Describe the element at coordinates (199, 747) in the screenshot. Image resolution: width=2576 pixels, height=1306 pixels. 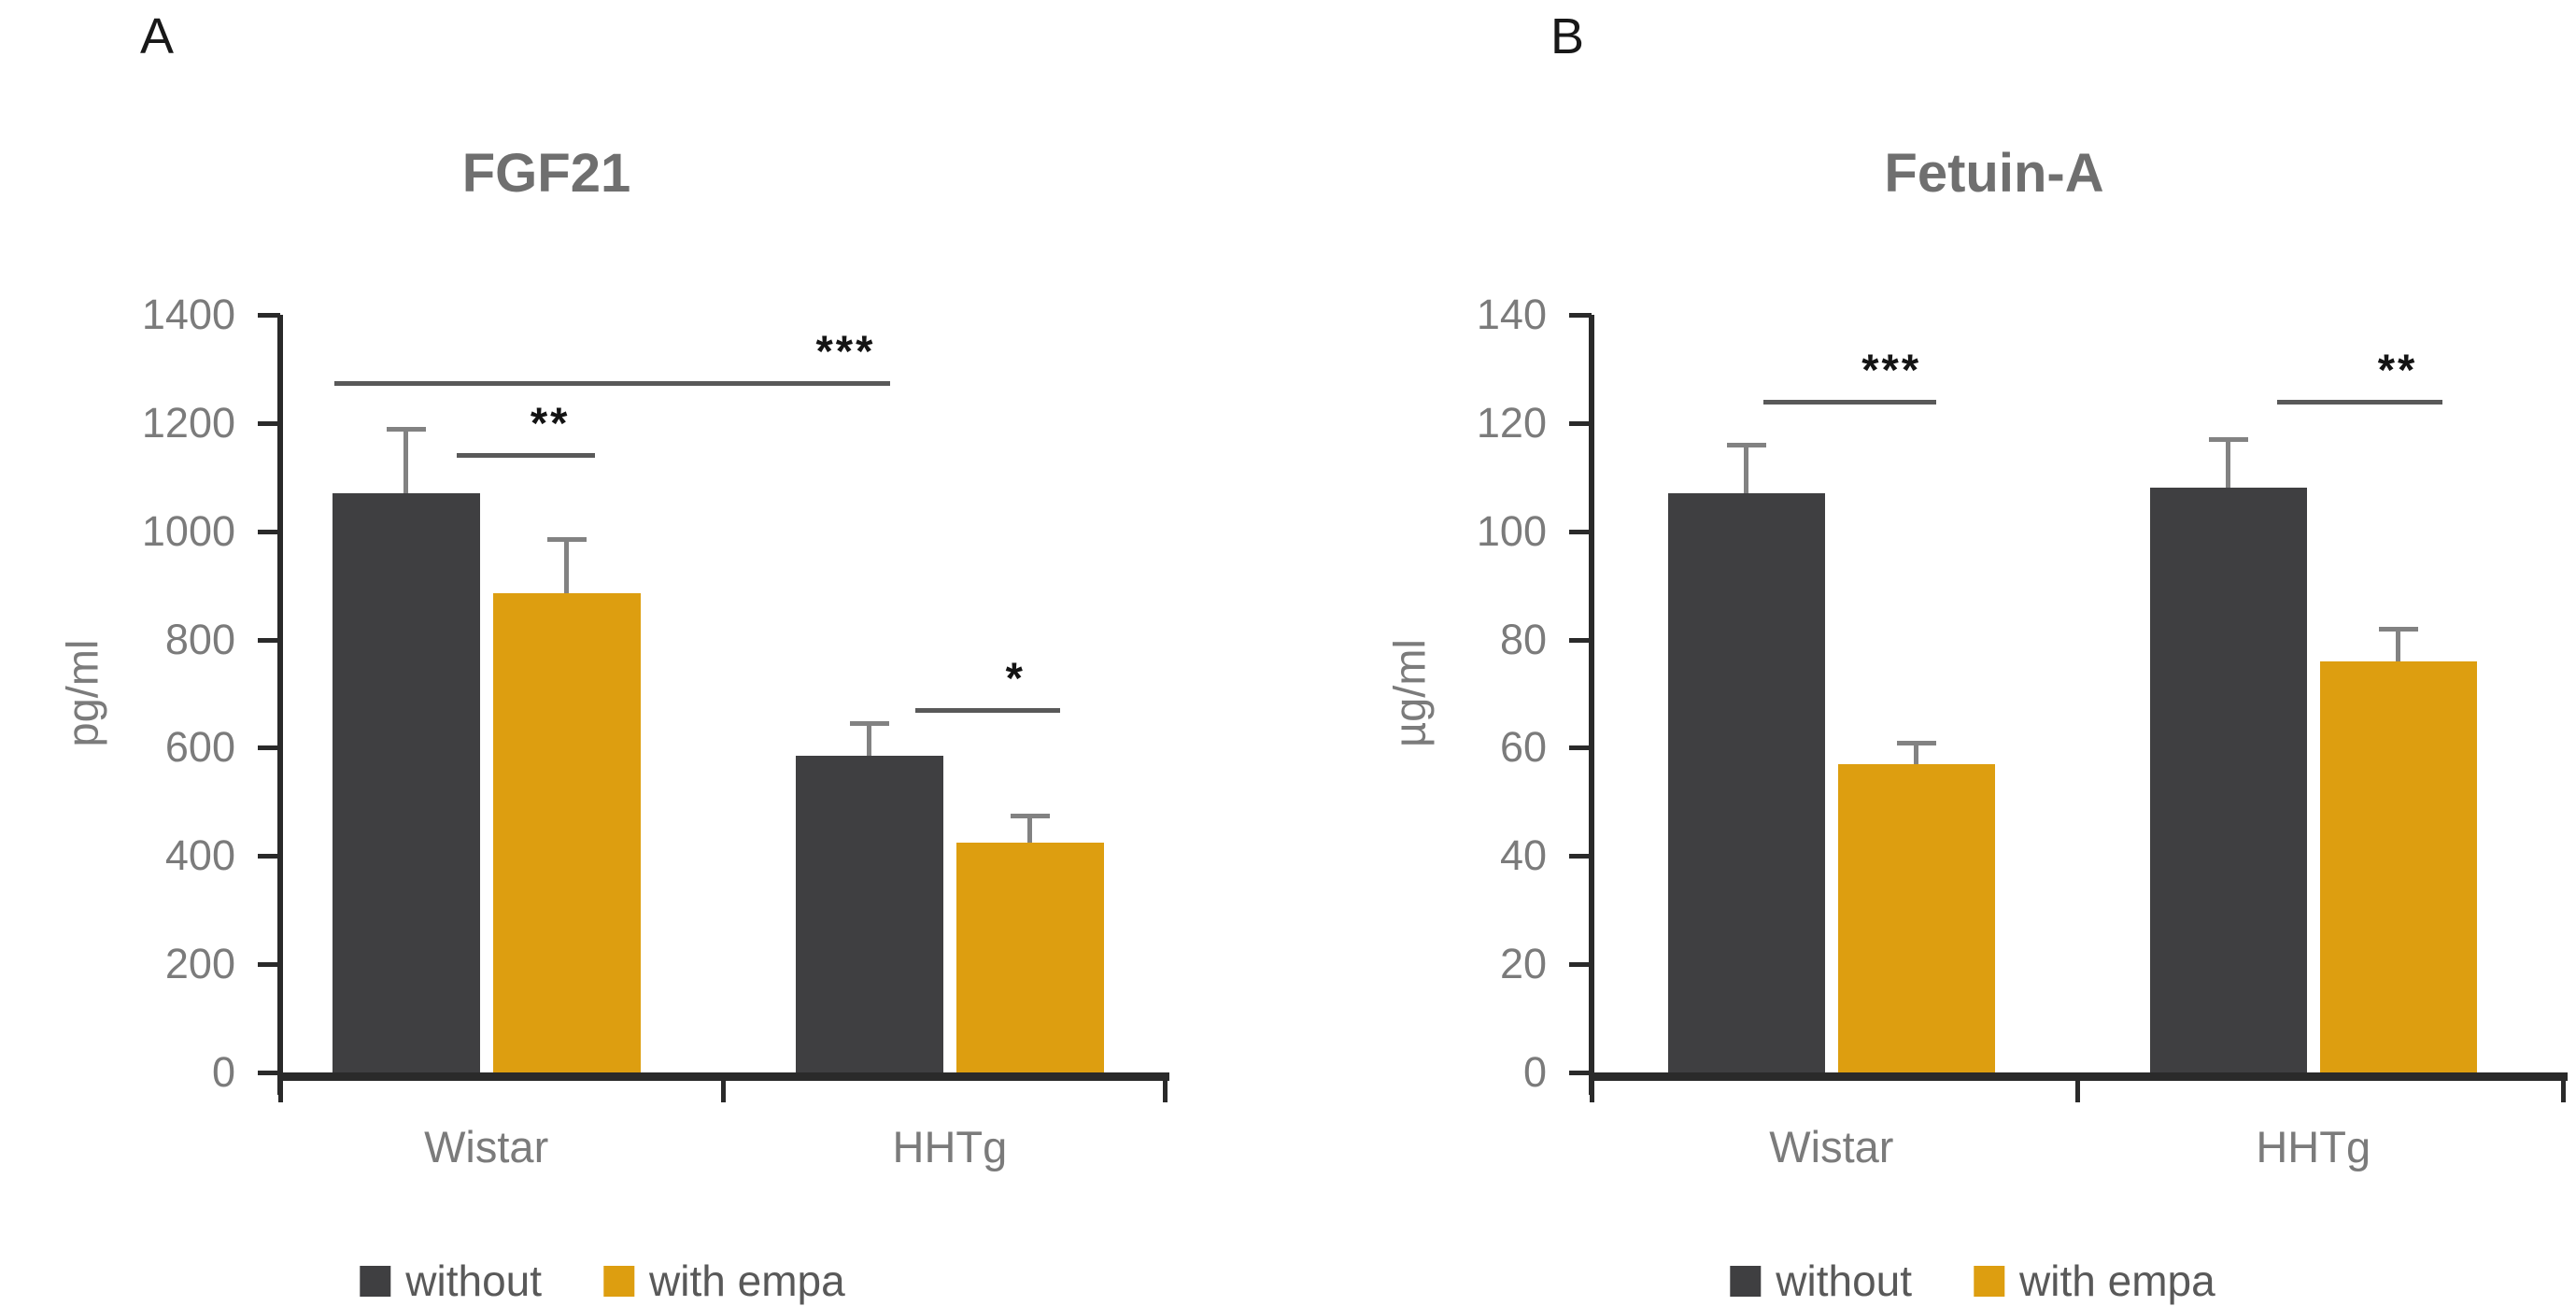
I see `y-tick-label: 600` at that location.